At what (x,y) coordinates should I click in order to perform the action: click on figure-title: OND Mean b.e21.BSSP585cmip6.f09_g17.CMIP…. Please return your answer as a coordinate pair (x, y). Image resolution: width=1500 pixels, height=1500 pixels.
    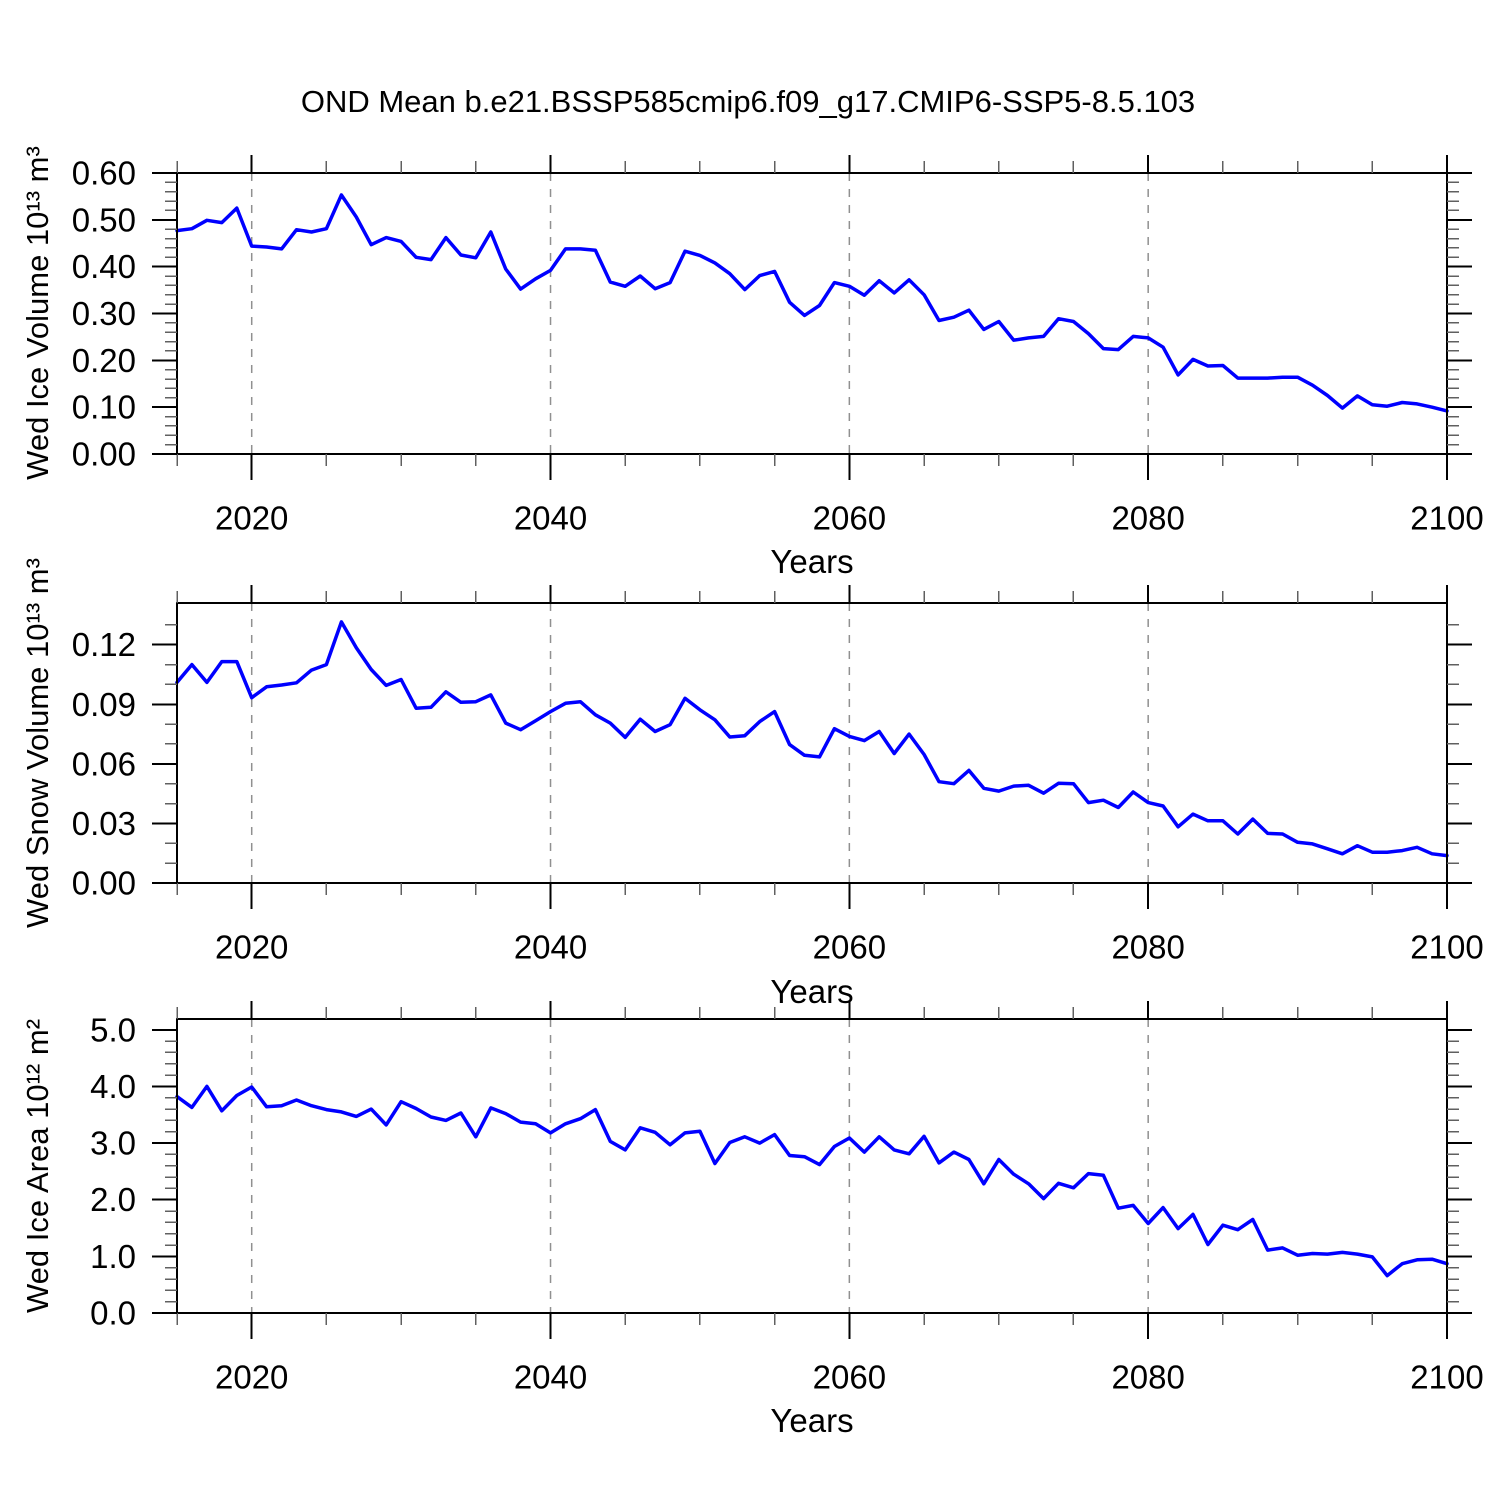
    Looking at the image, I should click on (748, 101).